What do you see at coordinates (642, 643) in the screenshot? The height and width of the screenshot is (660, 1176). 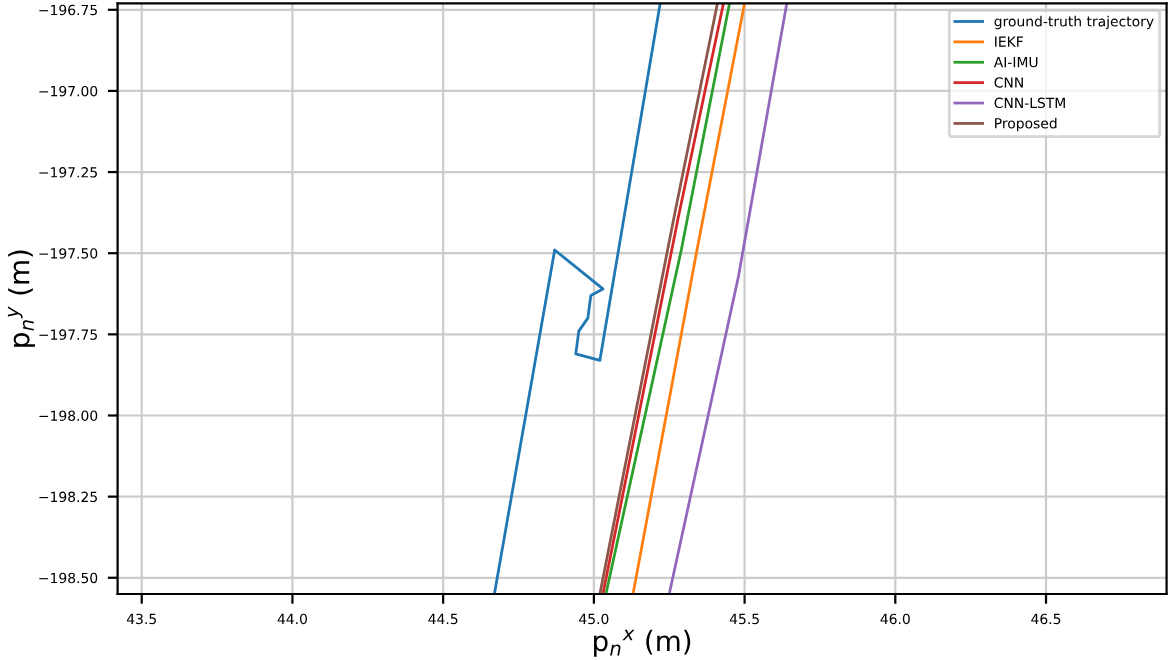 I see `x-axis-title: p$_{n}$$^{x}$ (m)` at bounding box center [642, 643].